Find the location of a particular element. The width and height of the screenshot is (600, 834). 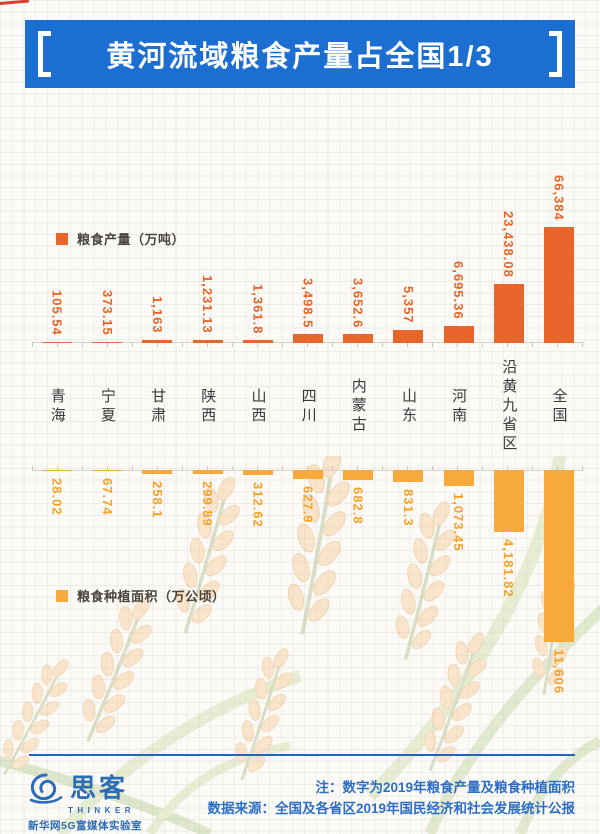

planting-area-value-label: 312.62 is located at coordinates (258, 505).